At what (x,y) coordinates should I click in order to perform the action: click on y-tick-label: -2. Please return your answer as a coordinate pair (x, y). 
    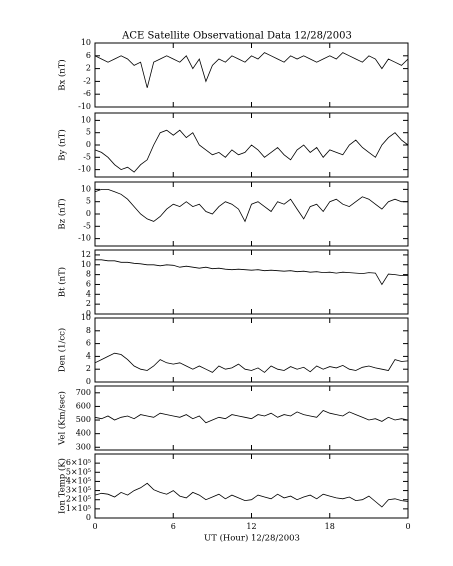
    Looking at the image, I should click on (87, 80).